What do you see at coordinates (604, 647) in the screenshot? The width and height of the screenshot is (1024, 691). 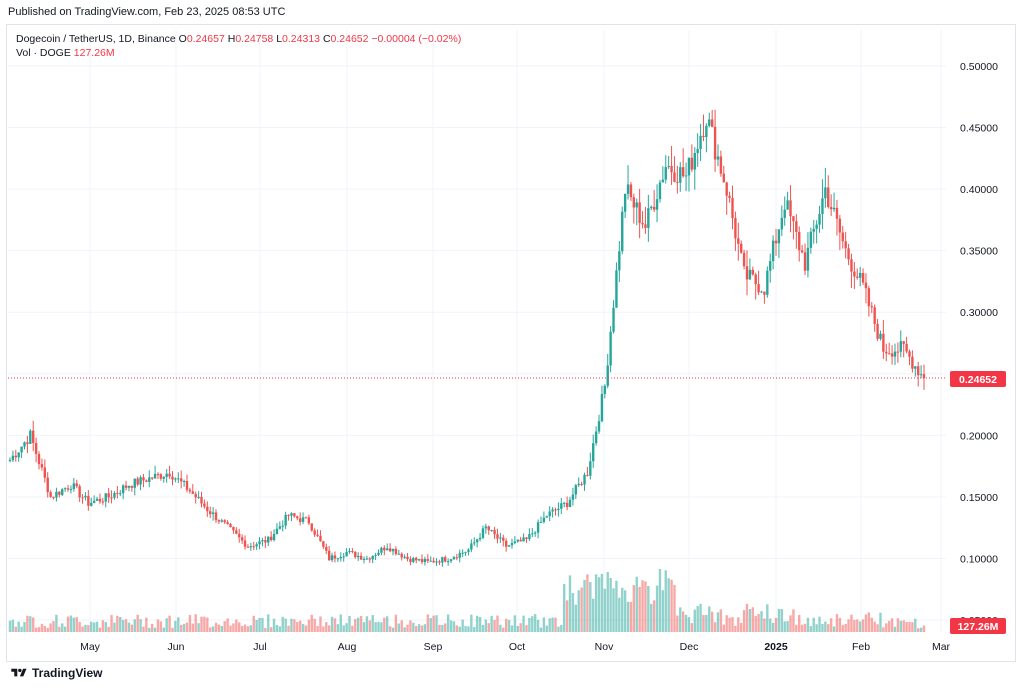 I see `x-tick-label: Nov` at bounding box center [604, 647].